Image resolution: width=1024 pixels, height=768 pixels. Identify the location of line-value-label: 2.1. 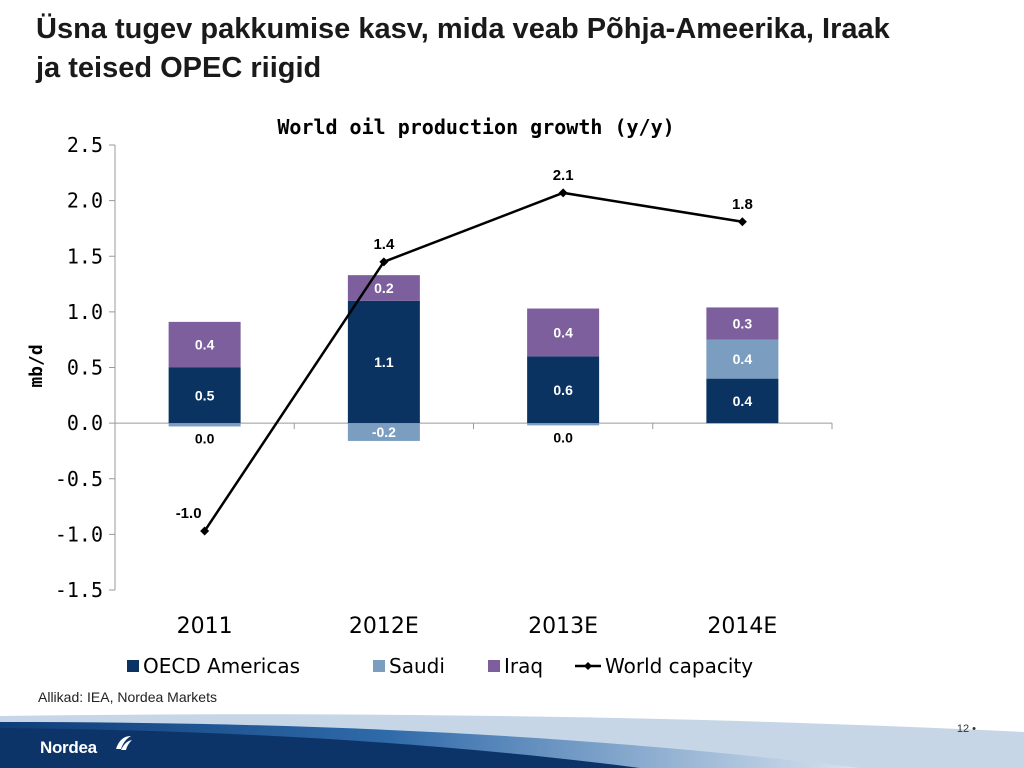
(563, 175).